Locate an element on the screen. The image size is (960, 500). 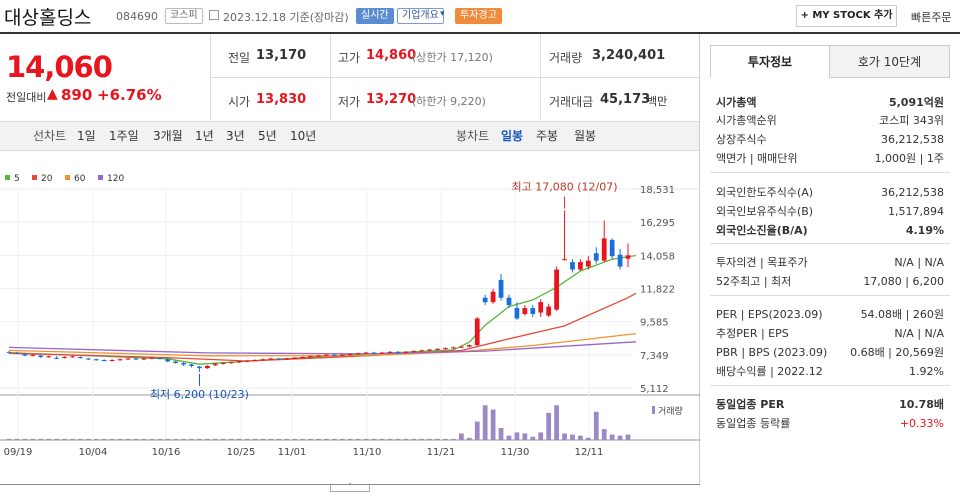
line-period-10y: 10년 is located at coordinates (303, 136).